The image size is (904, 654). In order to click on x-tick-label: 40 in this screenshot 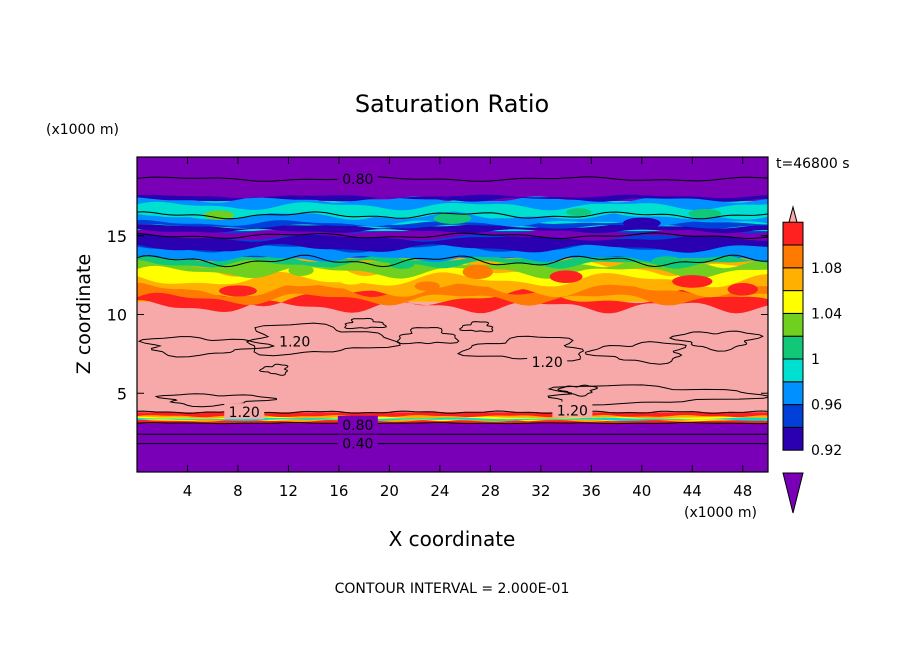, I will do `click(641, 491)`.